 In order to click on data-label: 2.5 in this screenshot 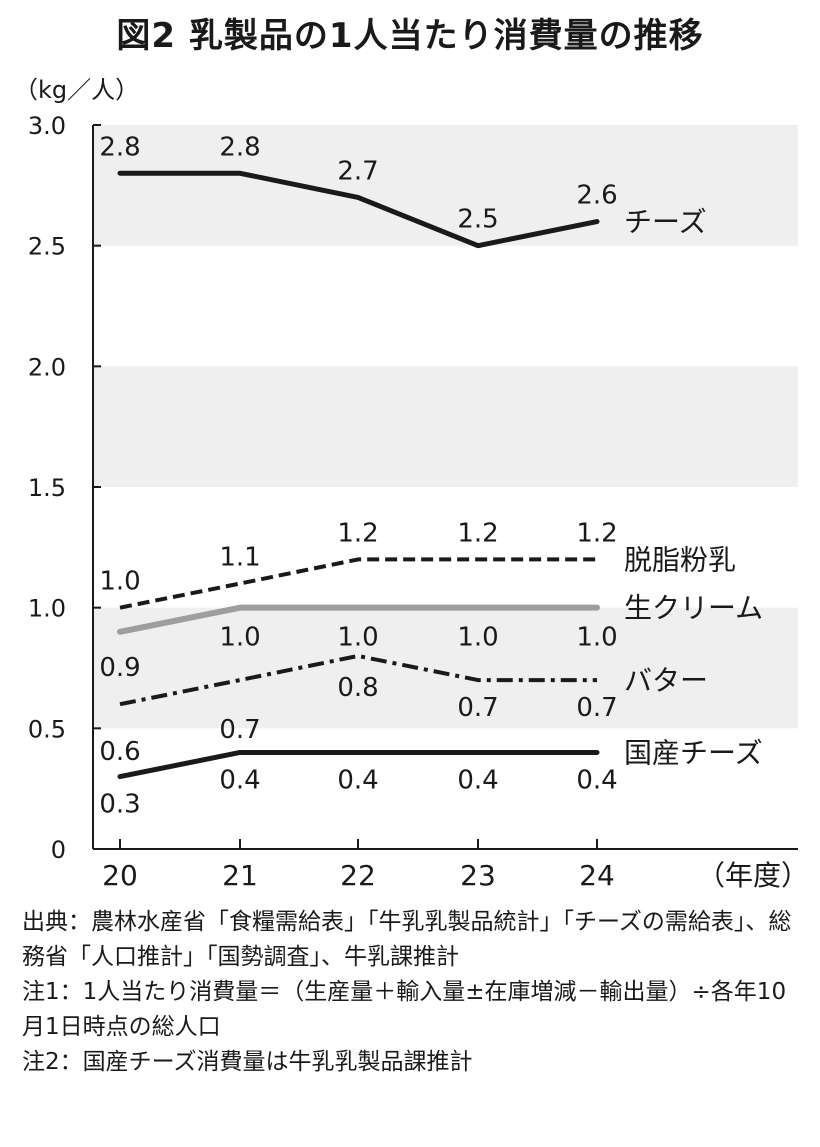, I will do `click(477, 220)`.